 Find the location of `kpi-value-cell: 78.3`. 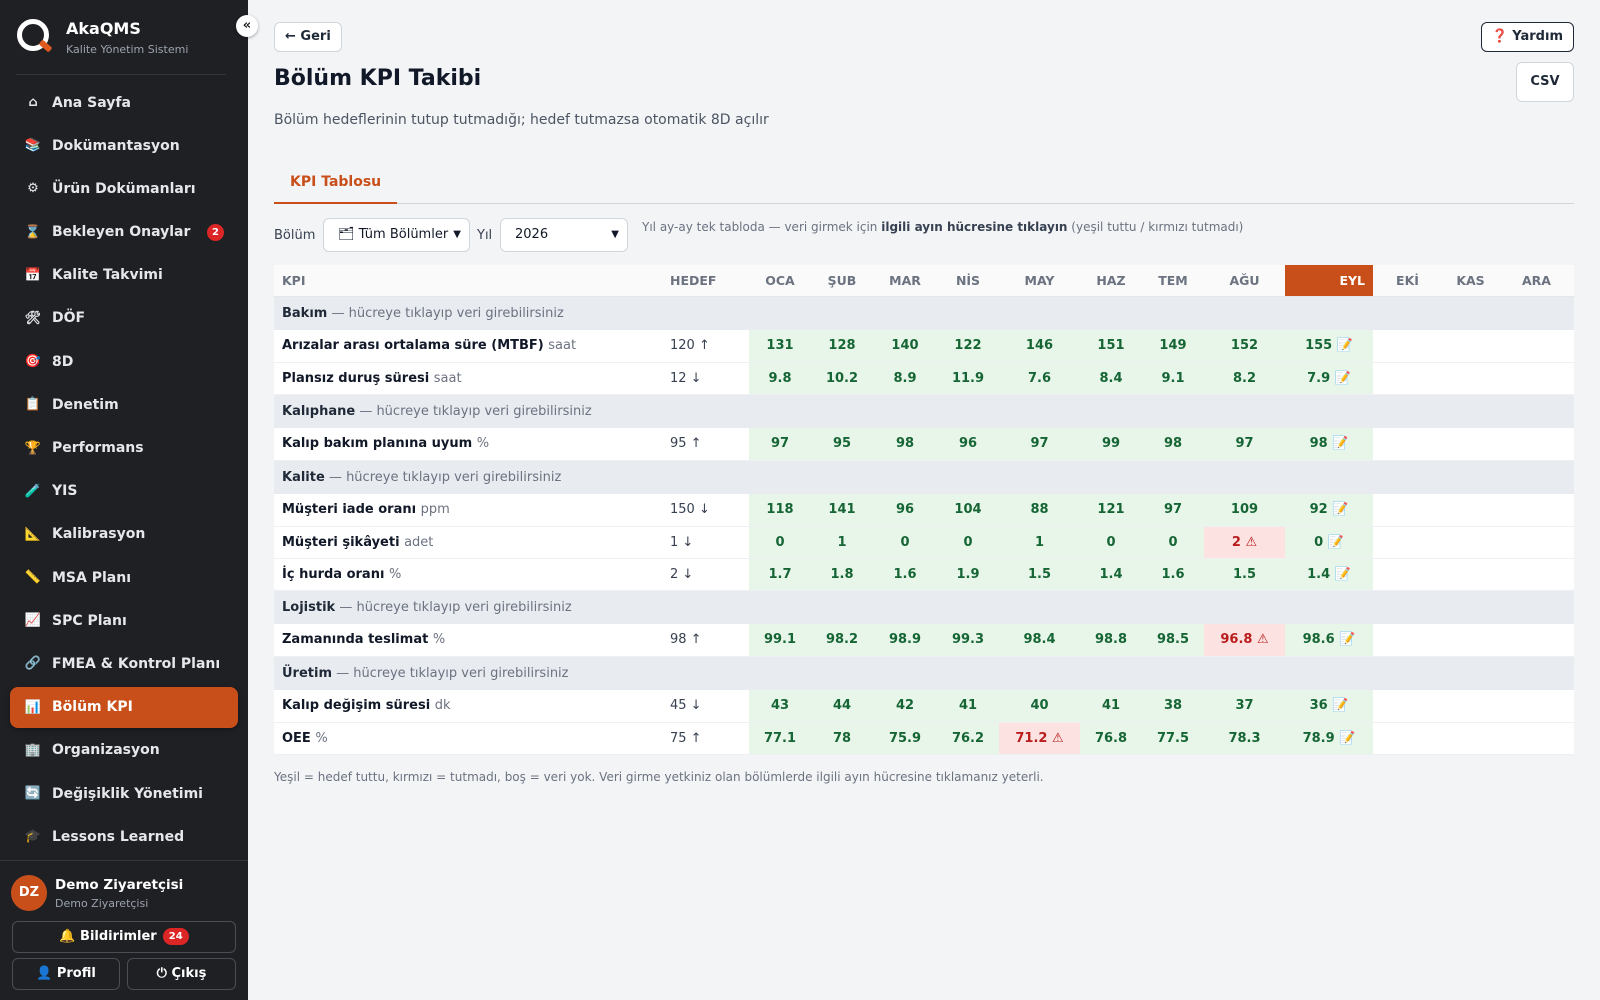

kpi-value-cell: 78.3 is located at coordinates (1244, 738).